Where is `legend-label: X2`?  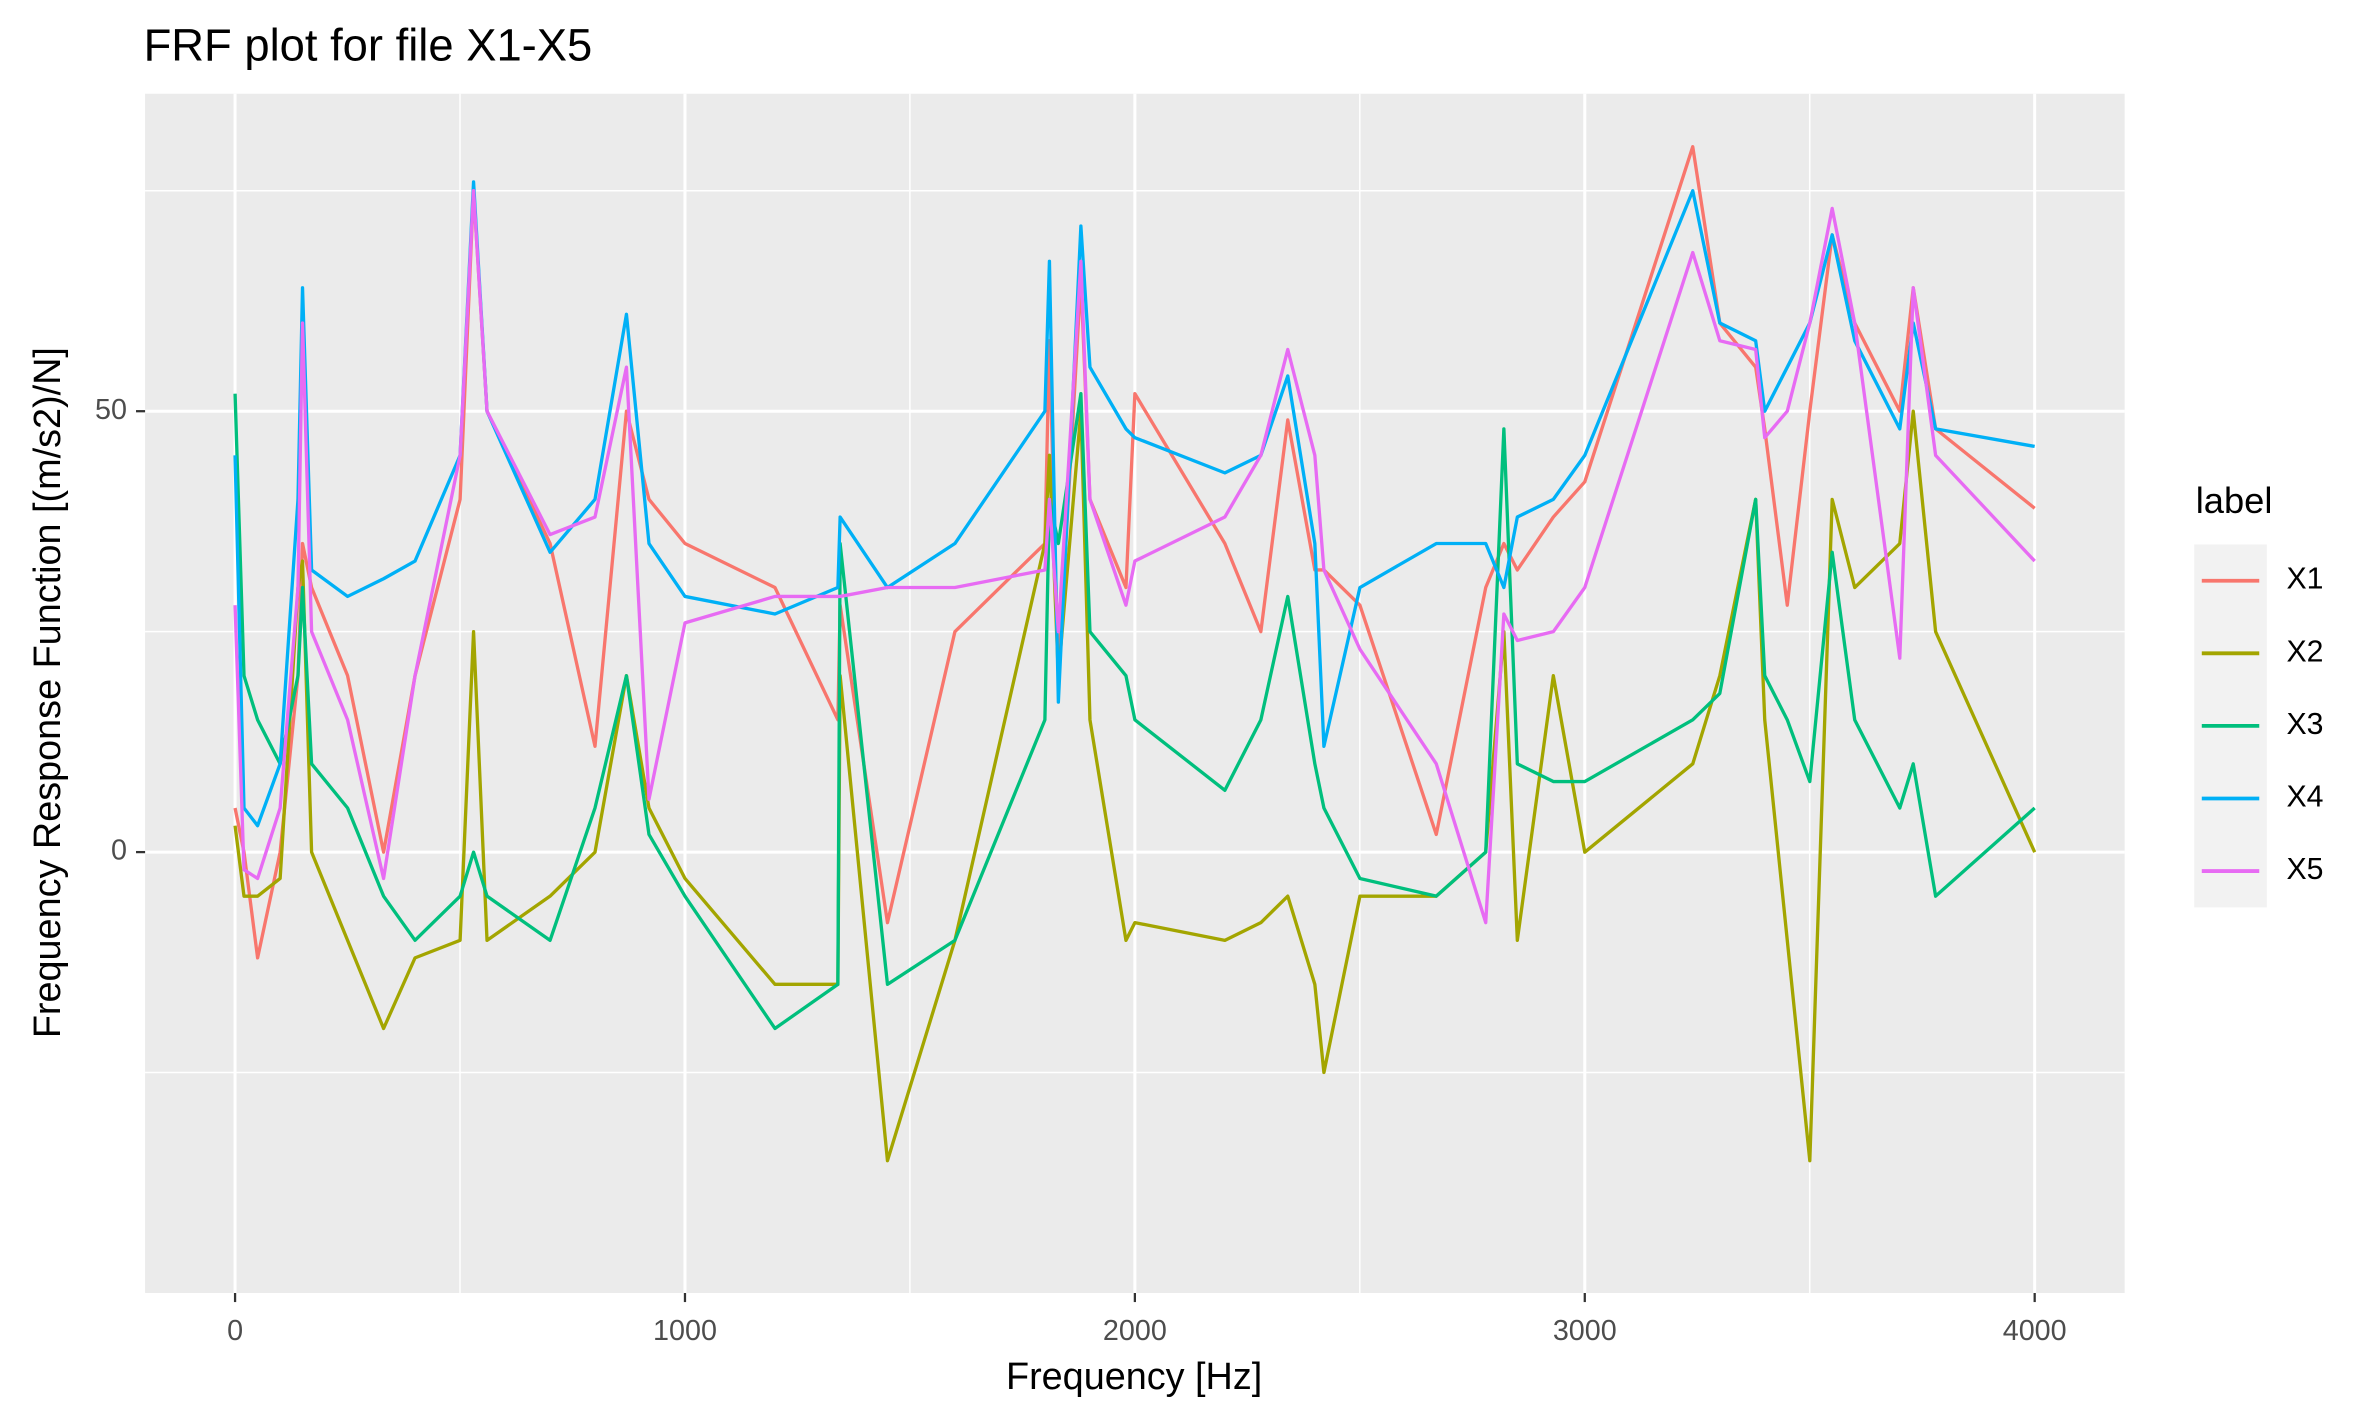
legend-label: X2 is located at coordinates (2304, 651).